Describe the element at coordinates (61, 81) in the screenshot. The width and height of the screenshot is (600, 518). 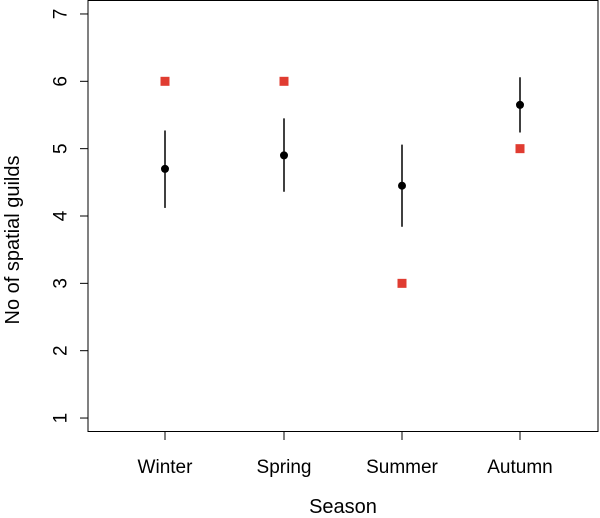
I see `y-tick-label: 6` at that location.